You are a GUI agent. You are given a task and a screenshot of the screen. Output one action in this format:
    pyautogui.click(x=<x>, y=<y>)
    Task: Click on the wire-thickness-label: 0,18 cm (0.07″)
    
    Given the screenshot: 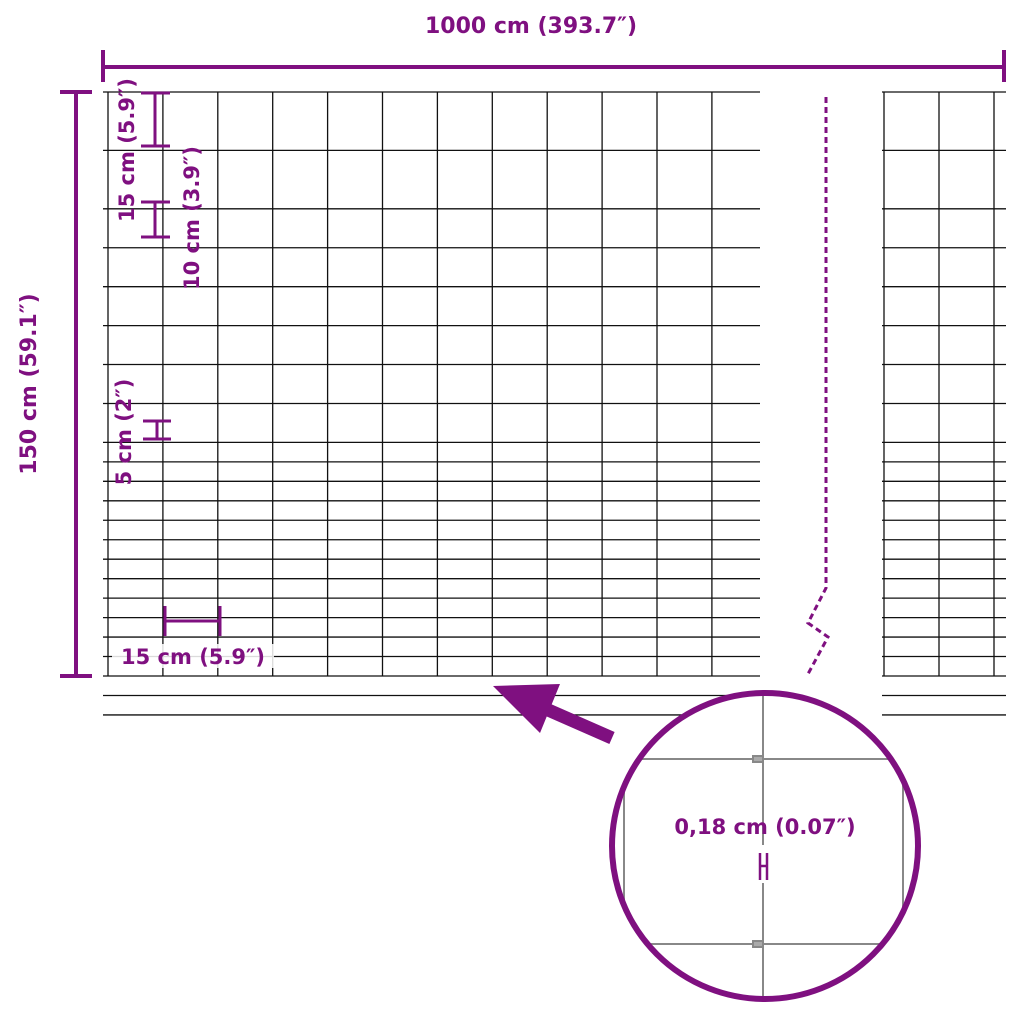 What is the action you would take?
    pyautogui.click(x=764, y=827)
    